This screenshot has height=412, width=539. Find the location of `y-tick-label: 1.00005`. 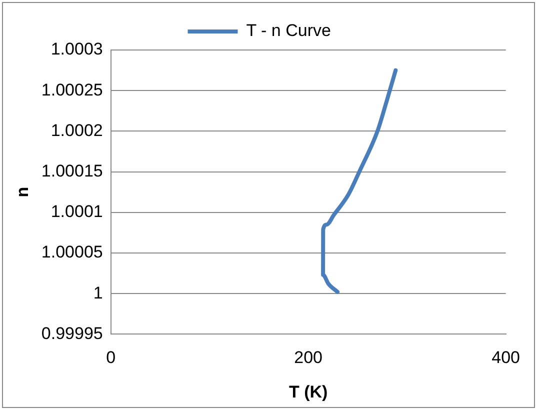

y-tick-label: 1.00005 is located at coordinates (72, 252).